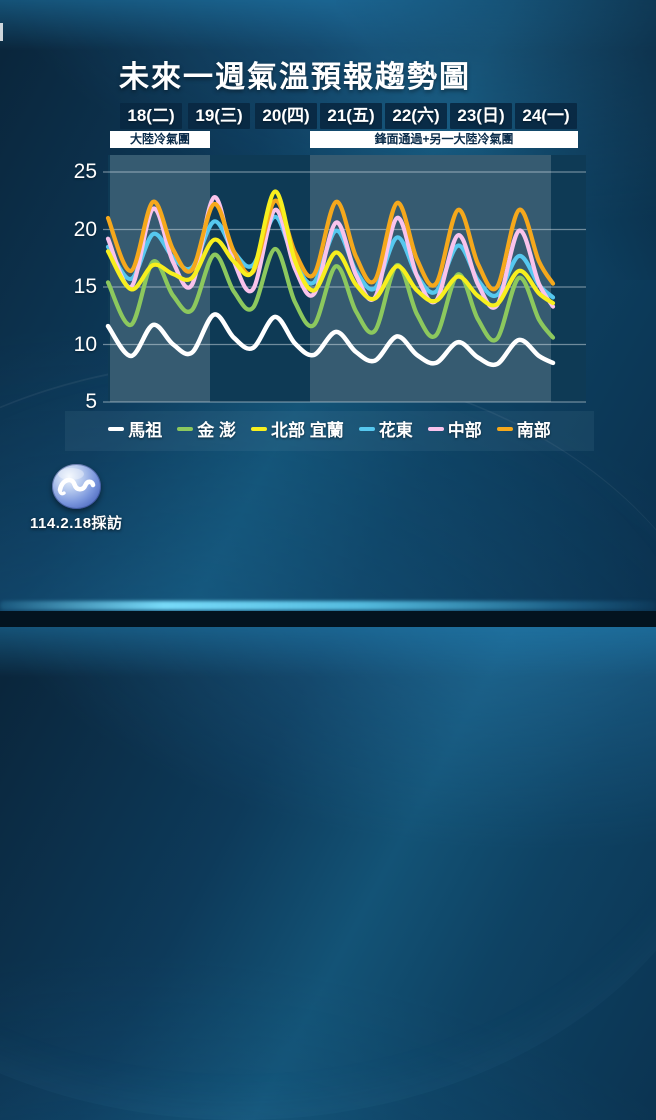 Image resolution: width=656 pixels, height=1120 pixels. Describe the element at coordinates (533, 430) in the screenshot. I see `legend-label-6: 南部` at that location.